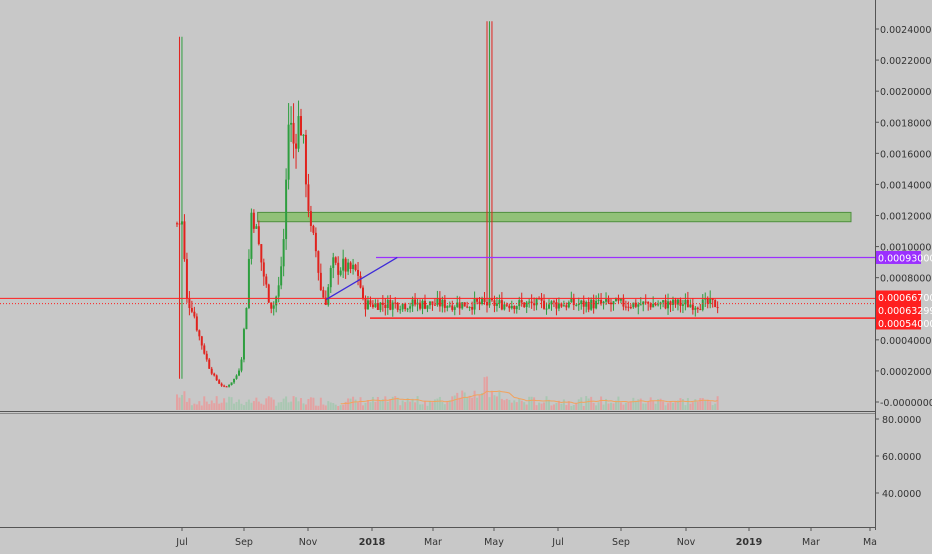  I want to click on indicator-tick-label: 60.0000, so click(901, 457).